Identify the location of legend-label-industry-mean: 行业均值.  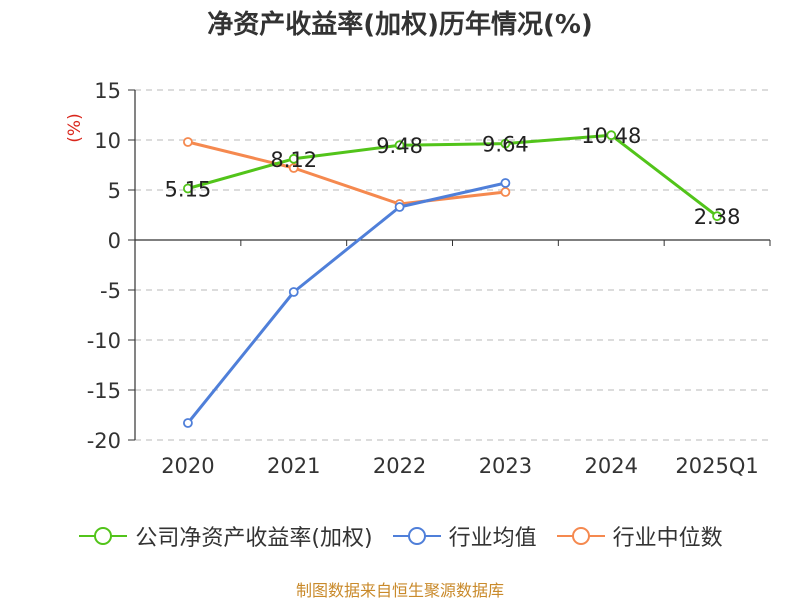
(492, 538).